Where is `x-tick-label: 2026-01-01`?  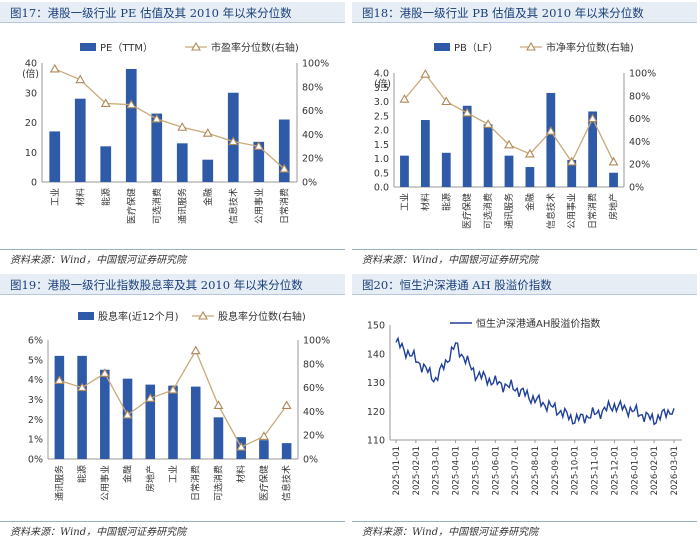
x-tick-label: 2026-01-01 is located at coordinates (635, 470).